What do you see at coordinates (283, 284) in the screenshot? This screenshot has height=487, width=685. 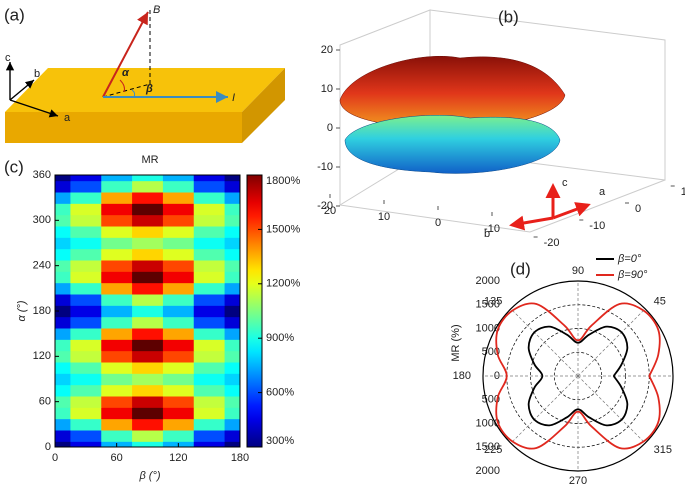 I see `colorbar-label: 1200%` at bounding box center [283, 284].